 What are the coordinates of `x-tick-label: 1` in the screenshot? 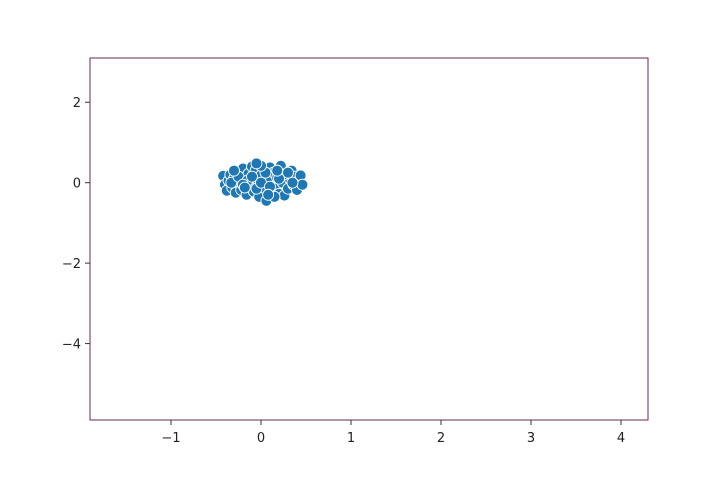 It's located at (351, 438).